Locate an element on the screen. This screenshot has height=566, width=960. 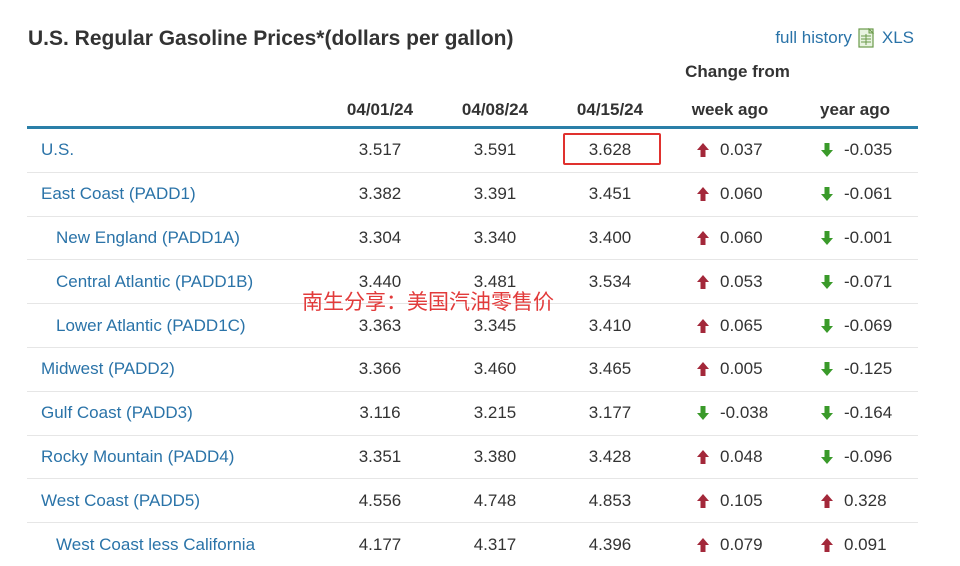
week-change-cell: 0.048 is located at coordinates (729, 457).